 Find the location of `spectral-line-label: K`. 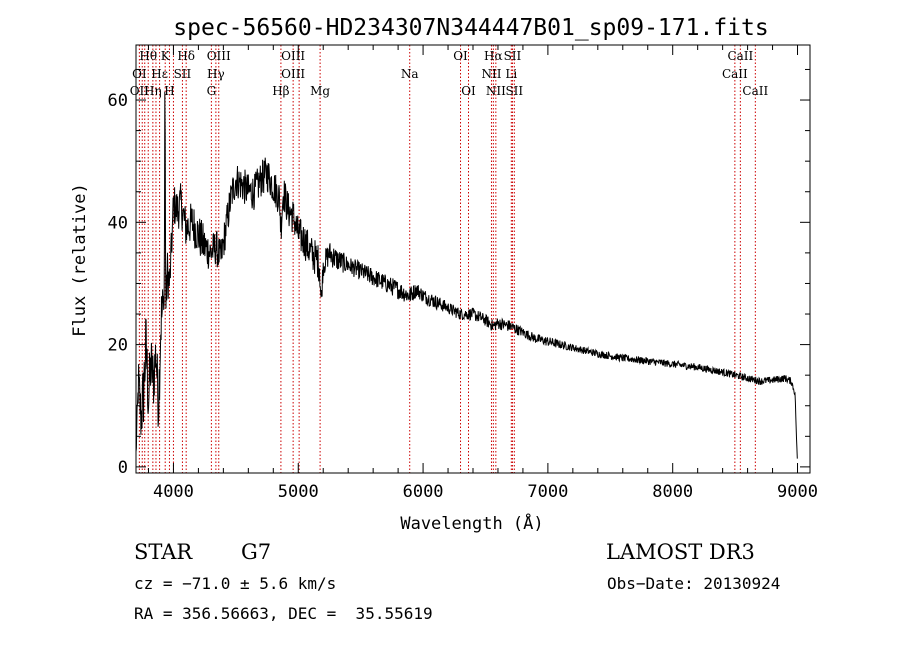

spectral-line-label: K is located at coordinates (166, 56).